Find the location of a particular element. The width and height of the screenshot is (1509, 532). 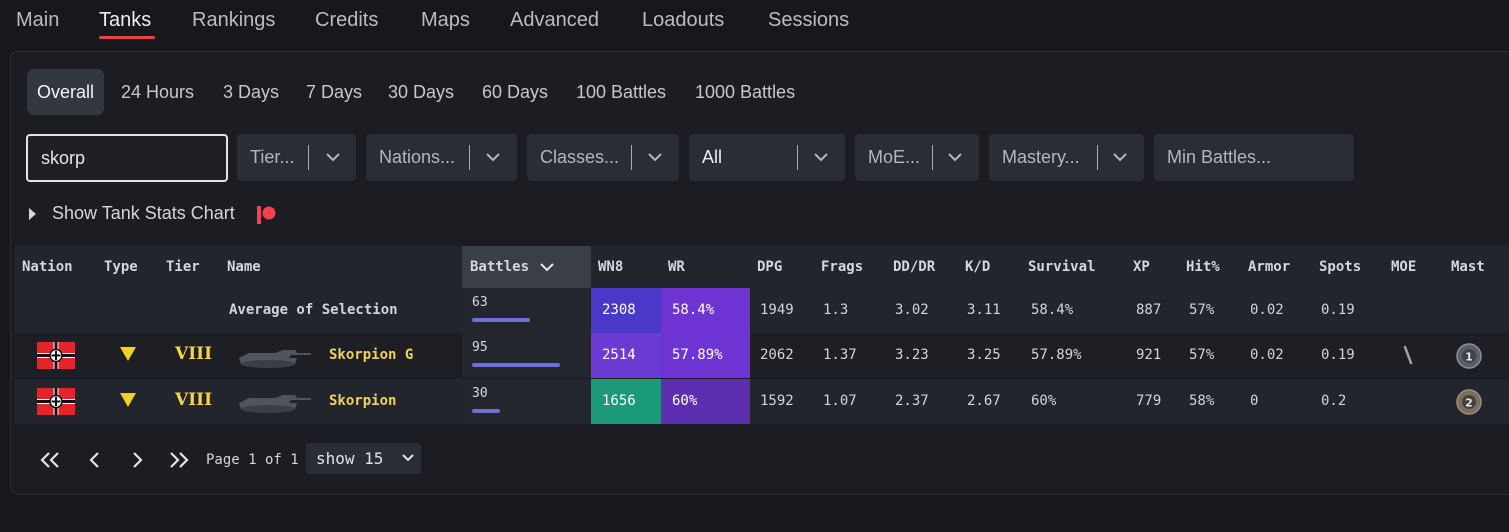

header-tier: Tier is located at coordinates (183, 267).